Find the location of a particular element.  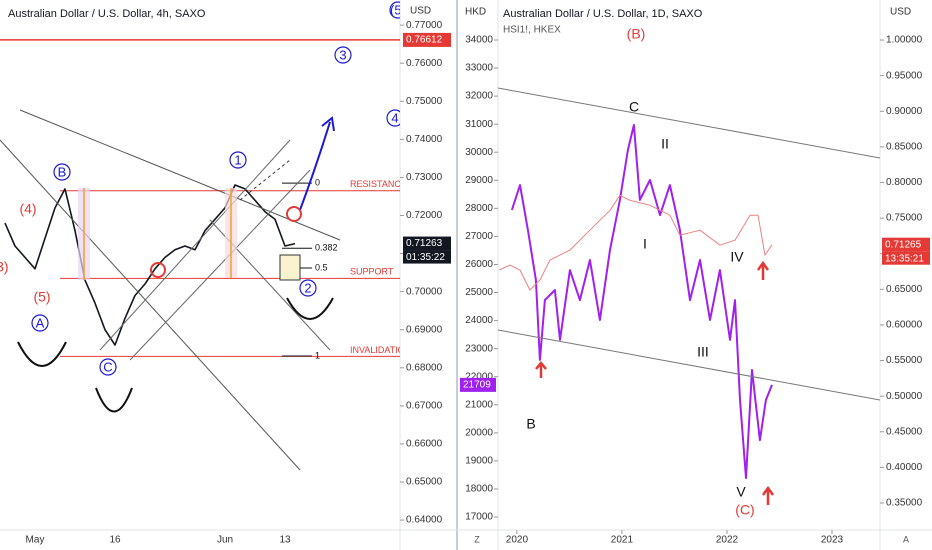

target-box is located at coordinates (290, 267).